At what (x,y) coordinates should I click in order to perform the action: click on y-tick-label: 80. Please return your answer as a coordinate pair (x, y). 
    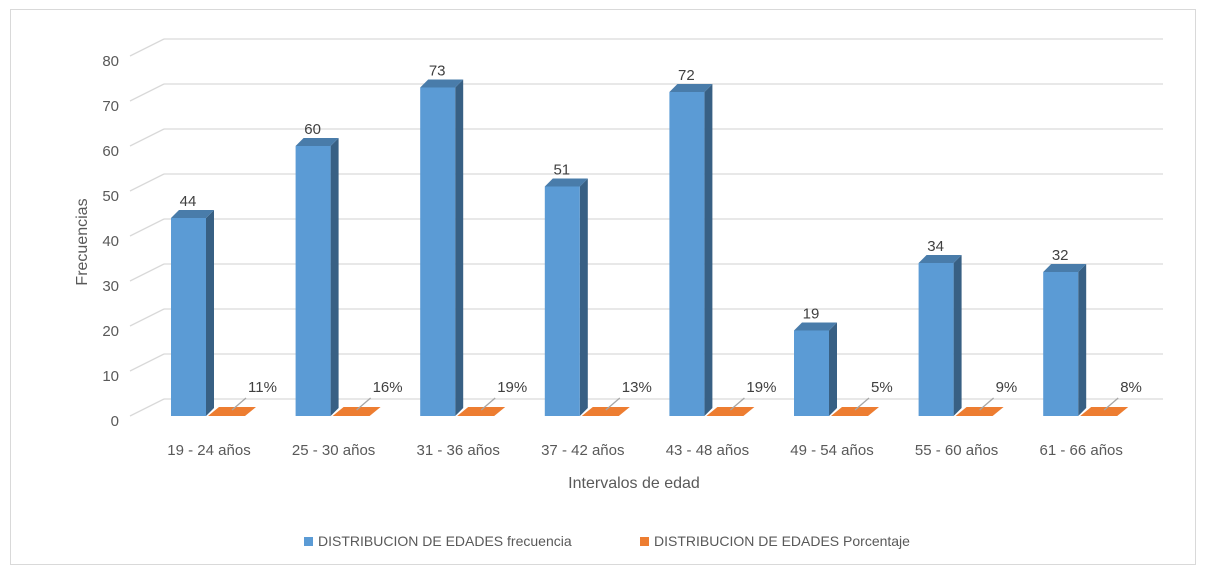
    Looking at the image, I should click on (110, 61).